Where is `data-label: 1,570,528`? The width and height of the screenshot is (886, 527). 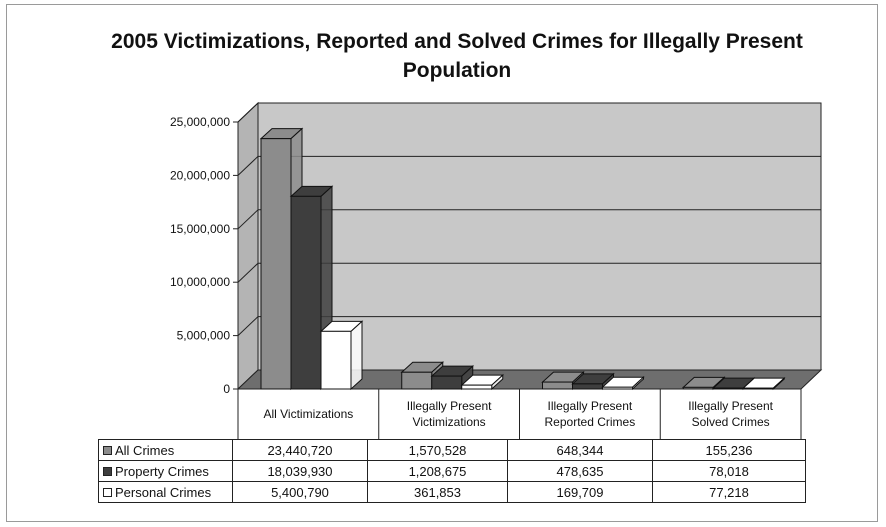 data-label: 1,570,528 is located at coordinates (437, 450).